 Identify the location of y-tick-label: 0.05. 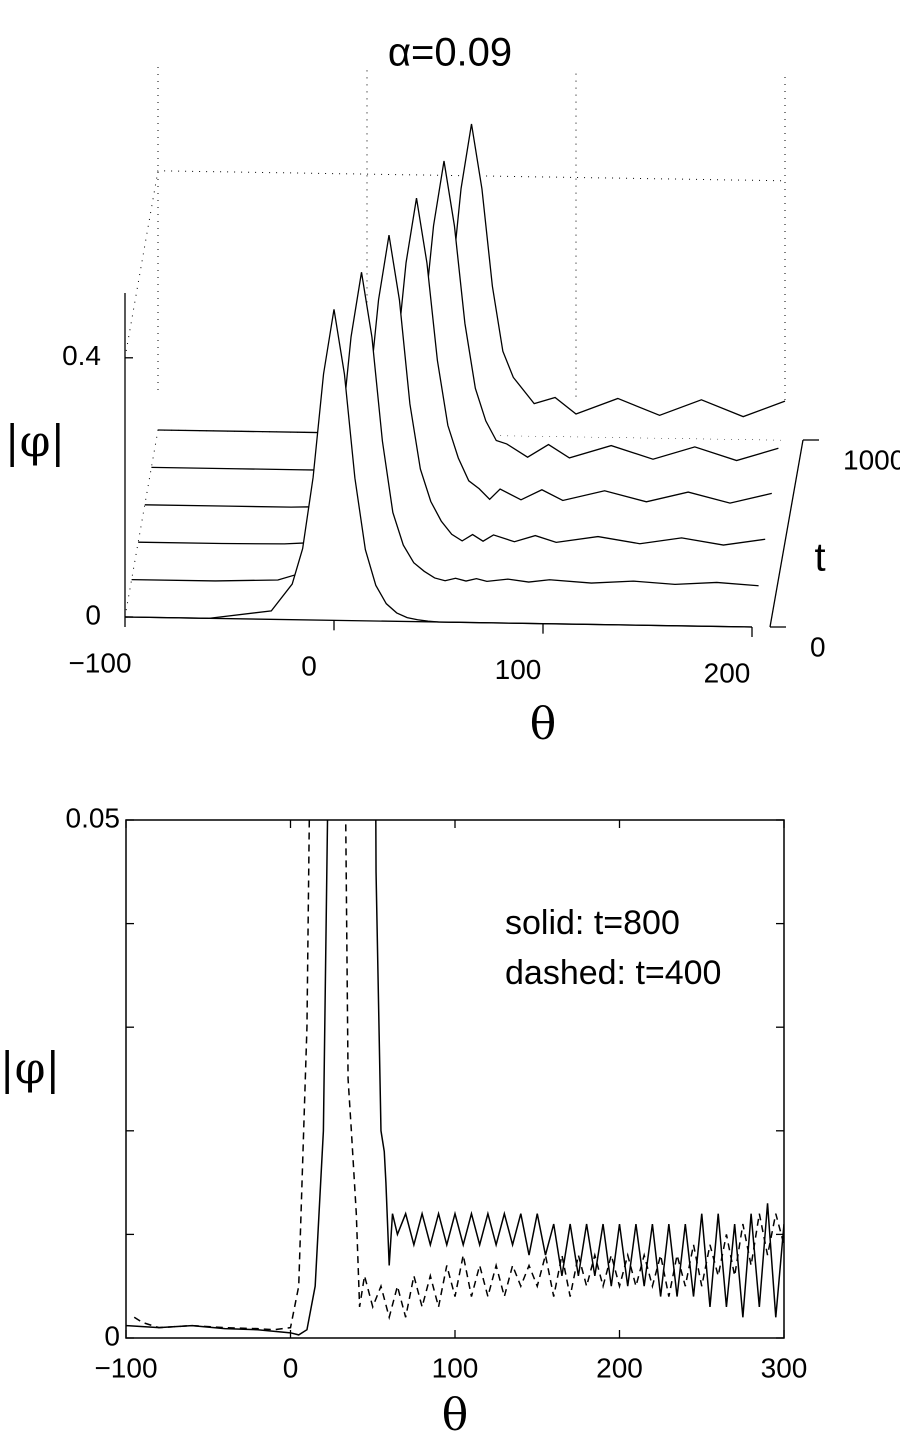
(93, 817).